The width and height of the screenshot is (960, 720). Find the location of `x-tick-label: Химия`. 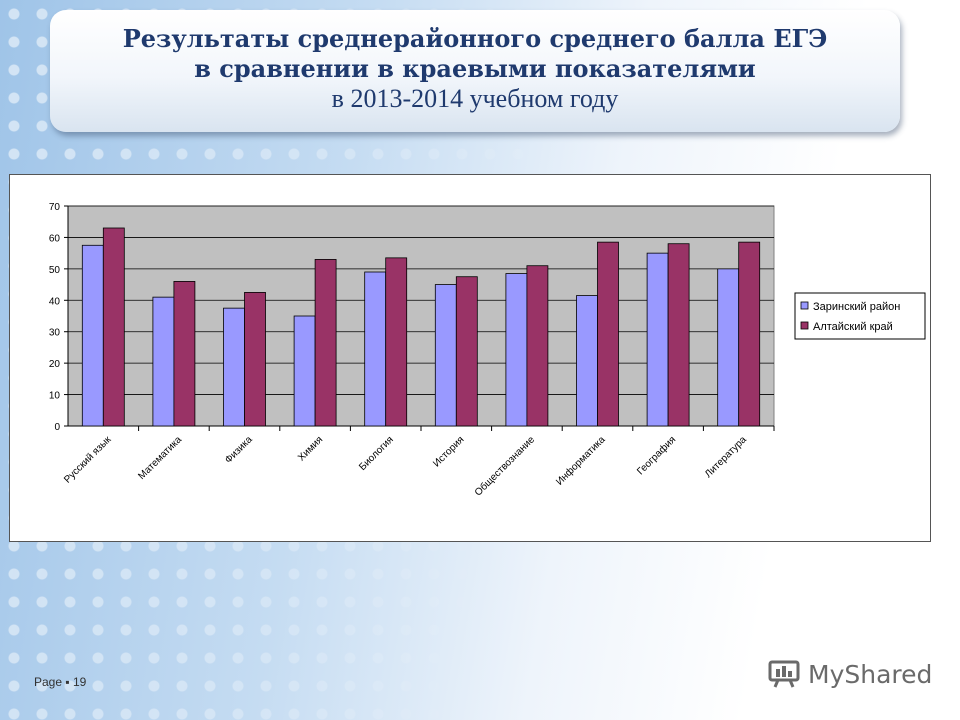

x-tick-label: Химия is located at coordinates (310, 448).